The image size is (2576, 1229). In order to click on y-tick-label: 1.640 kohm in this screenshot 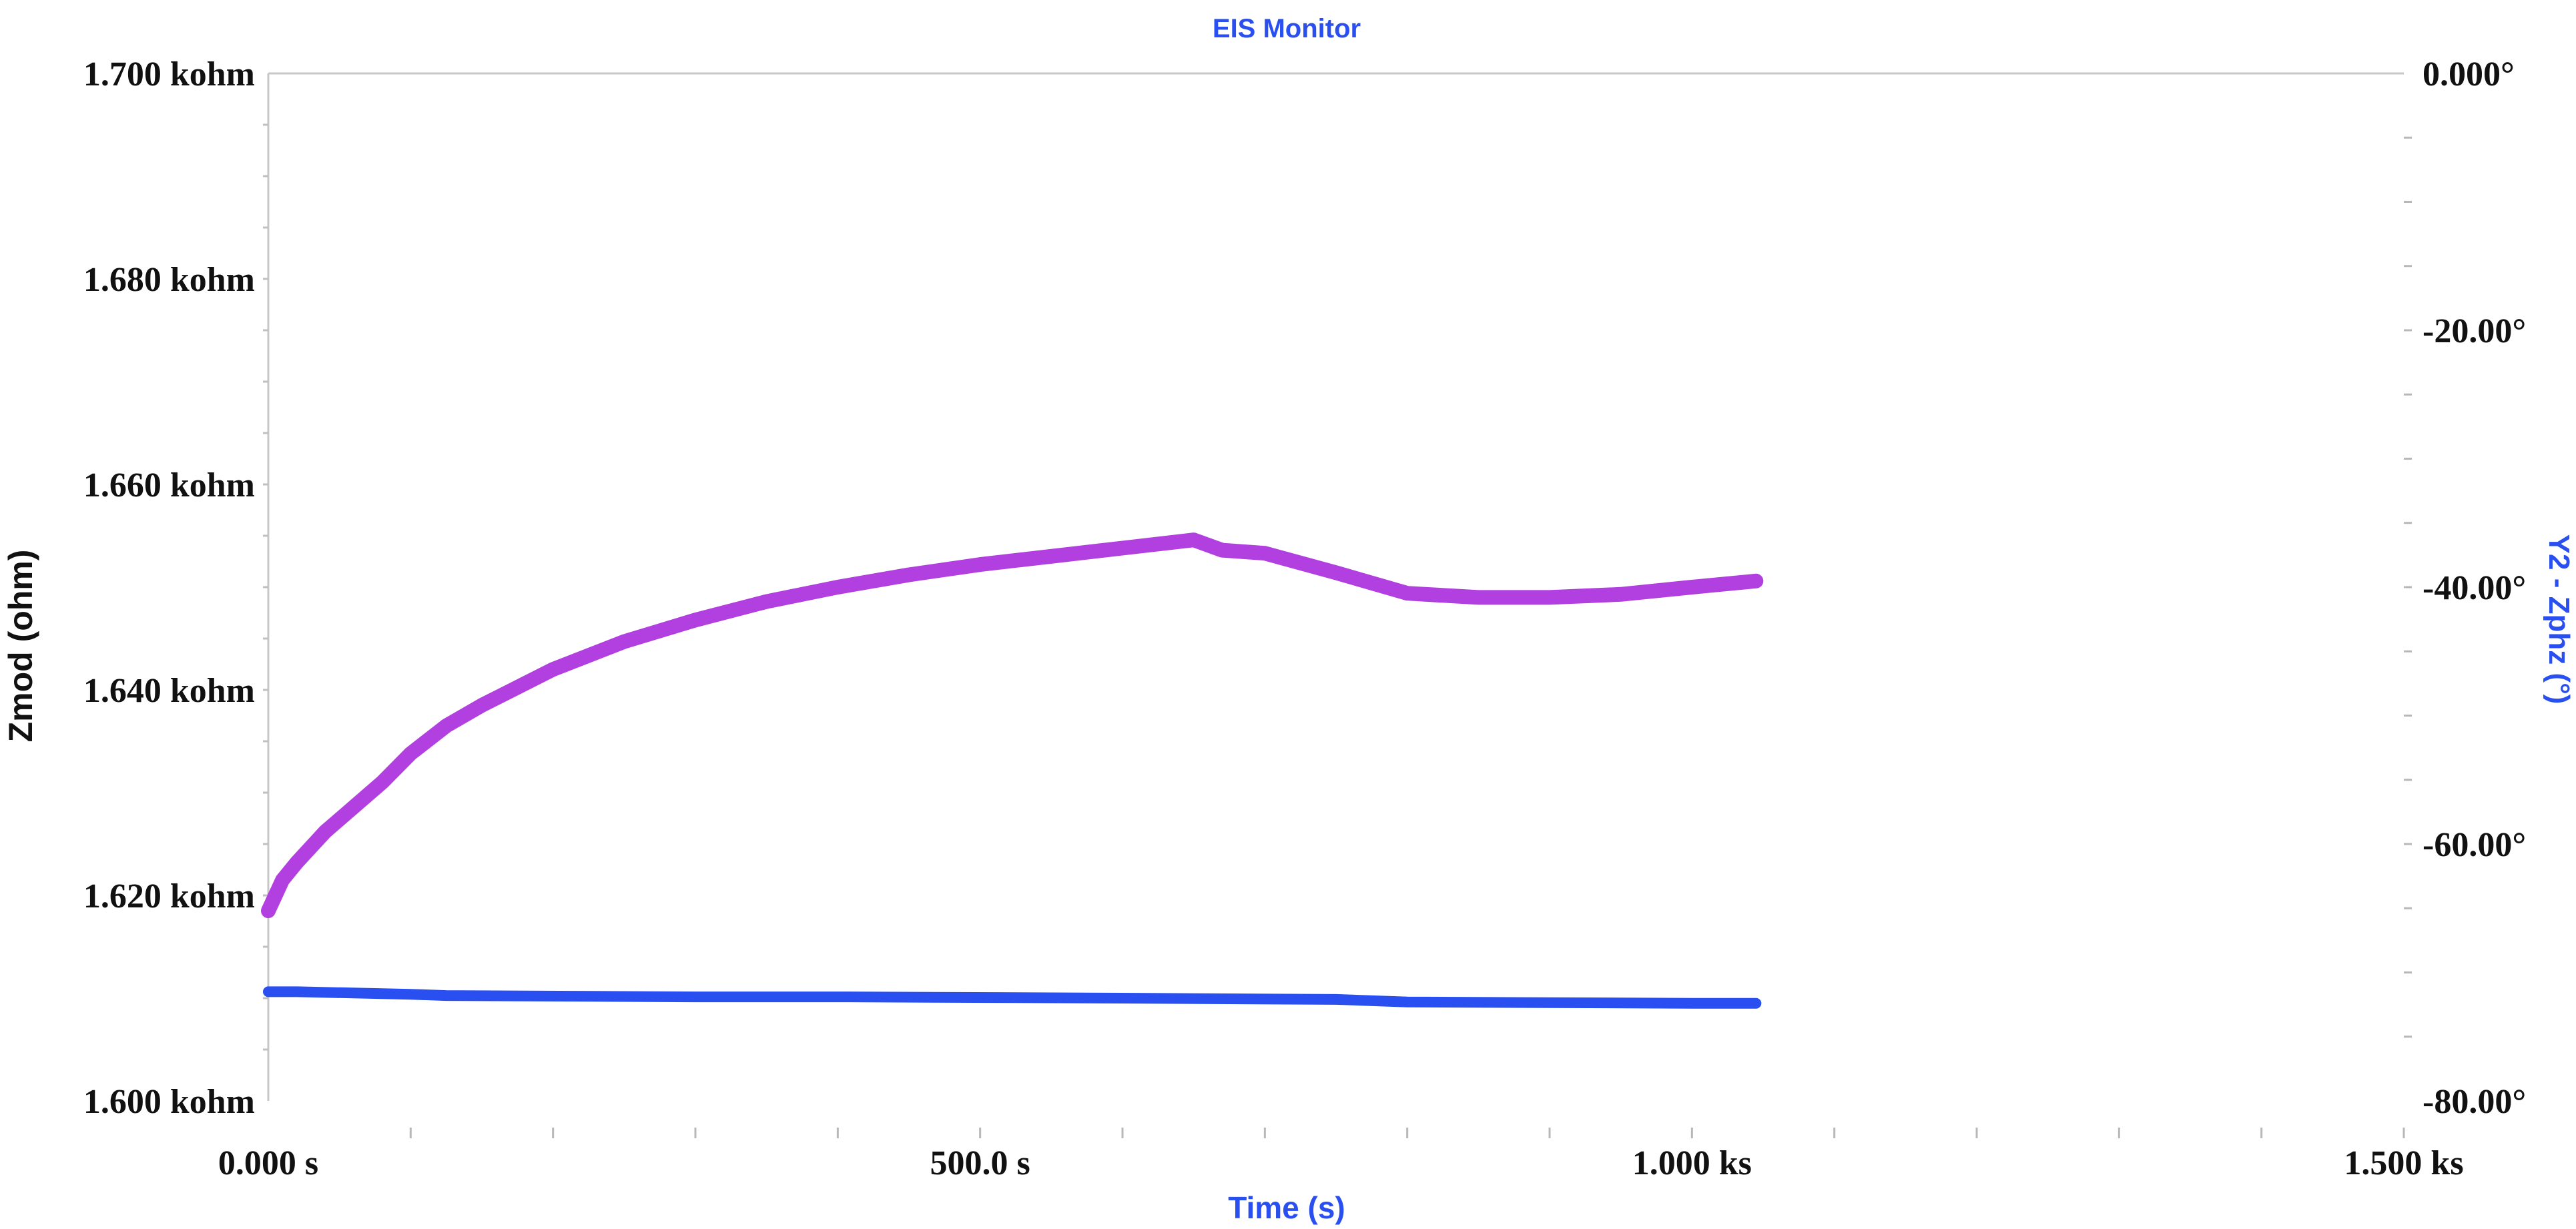, I will do `click(169, 691)`.